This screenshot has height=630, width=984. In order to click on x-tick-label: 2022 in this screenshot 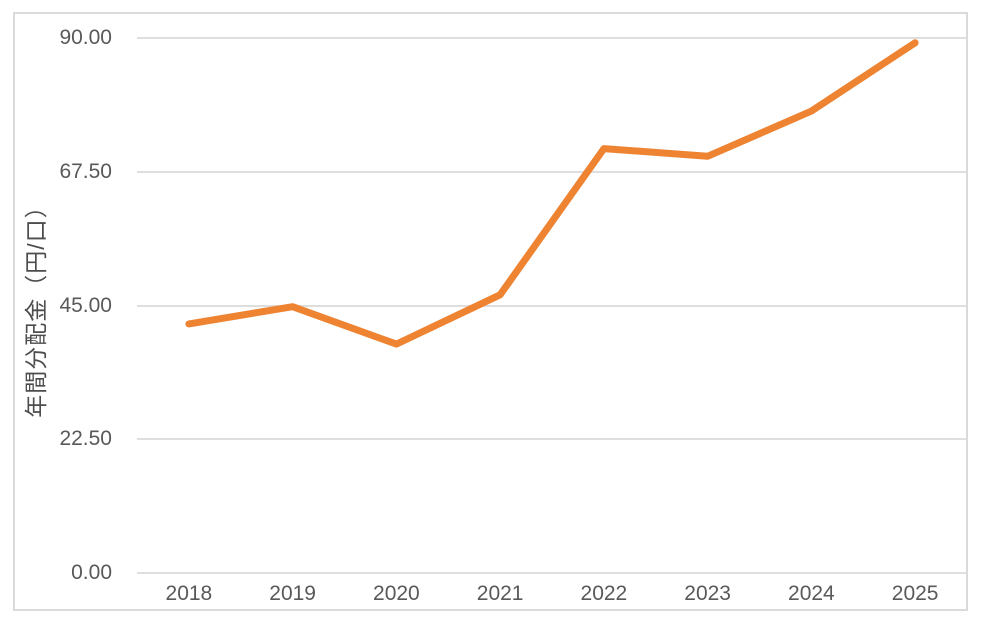, I will do `click(604, 593)`.